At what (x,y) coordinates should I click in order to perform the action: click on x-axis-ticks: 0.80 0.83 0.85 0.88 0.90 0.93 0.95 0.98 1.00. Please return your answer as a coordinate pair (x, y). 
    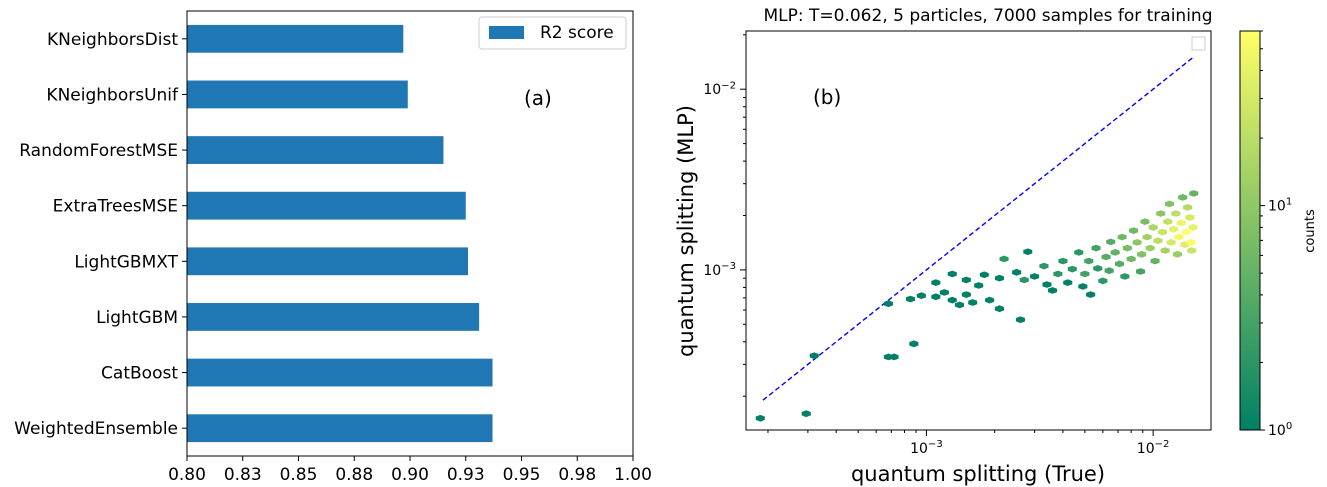
    Looking at the image, I should click on (410, 470).